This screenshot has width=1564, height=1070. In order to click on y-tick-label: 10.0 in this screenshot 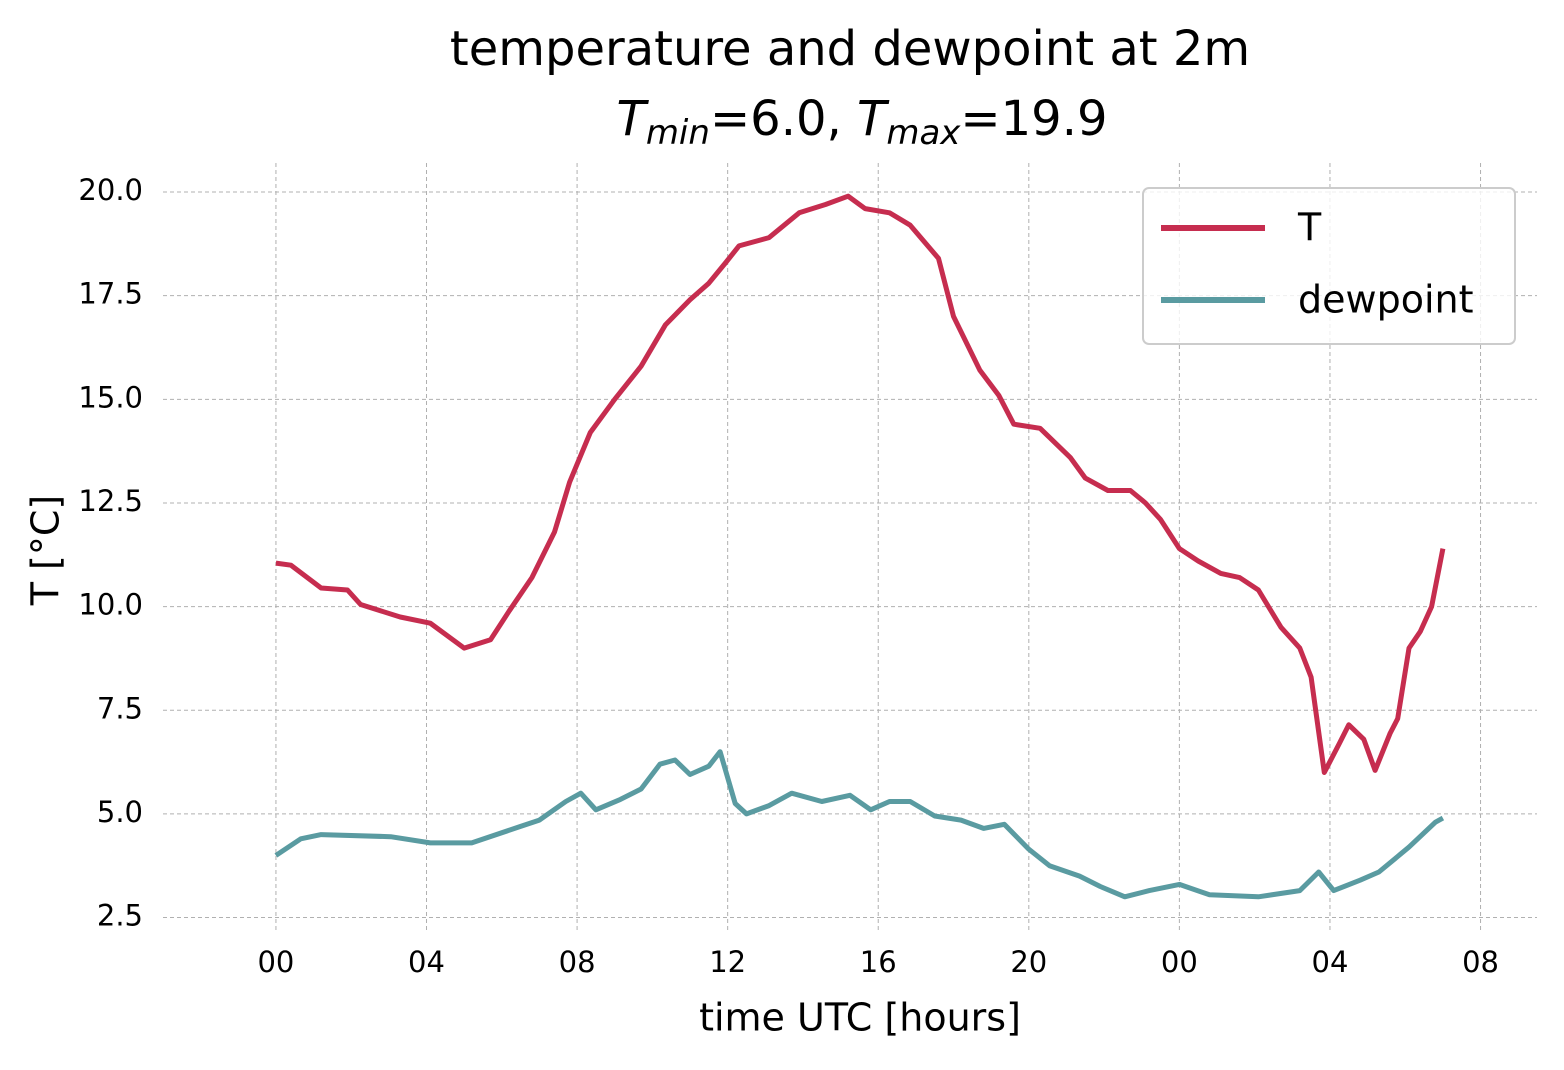, I will do `click(110, 605)`.